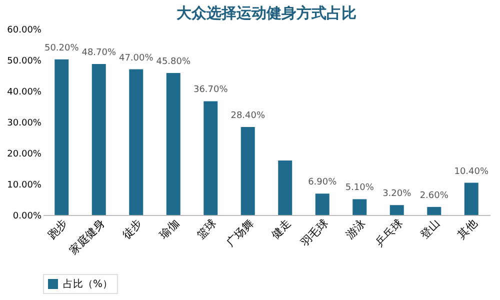  What do you see at coordinates (471, 171) in the screenshot?
I see `data-label: 10.40%` at bounding box center [471, 171].